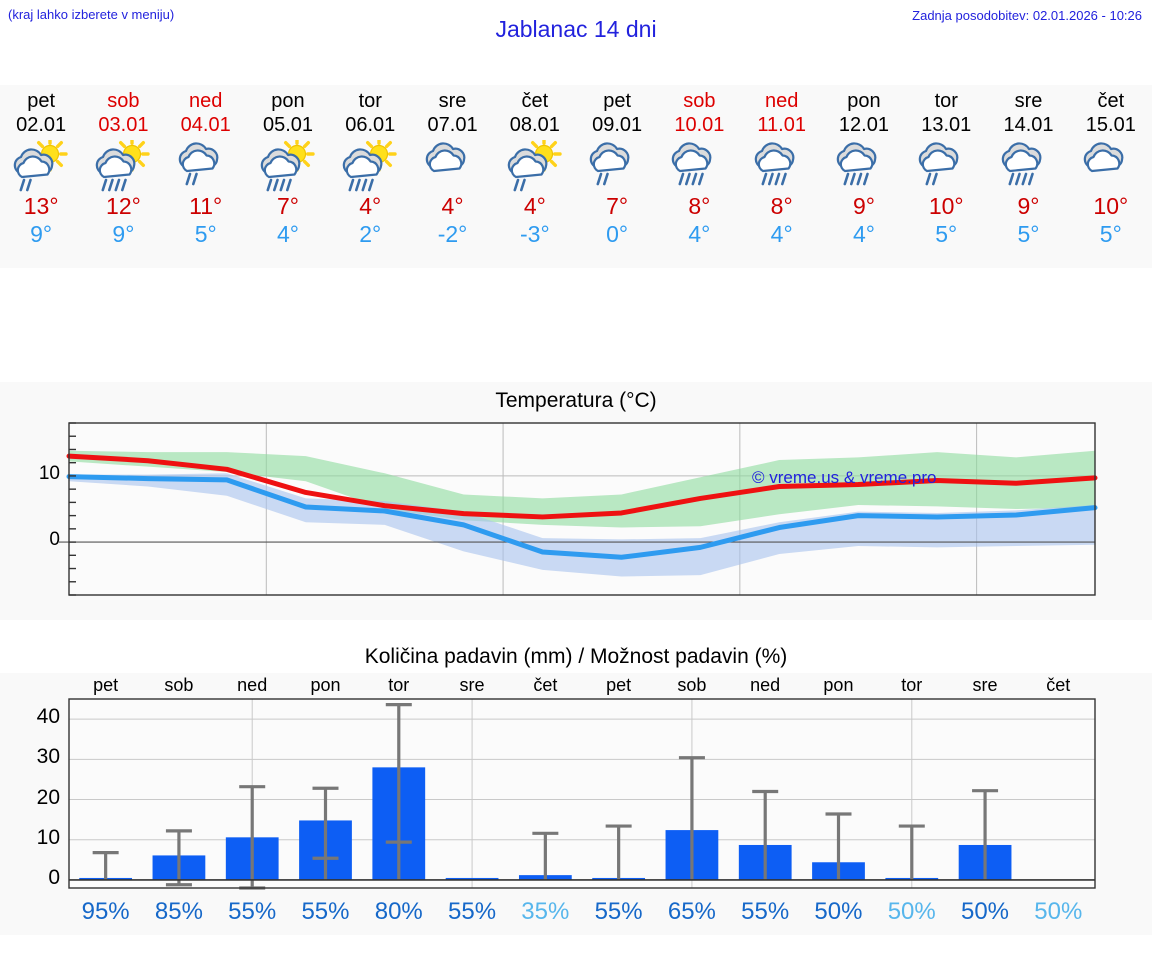 This screenshot has height=975, width=1152. Describe the element at coordinates (452, 176) in the screenshot. I see `day-column-5: sre 07.01 4° -2°` at that location.